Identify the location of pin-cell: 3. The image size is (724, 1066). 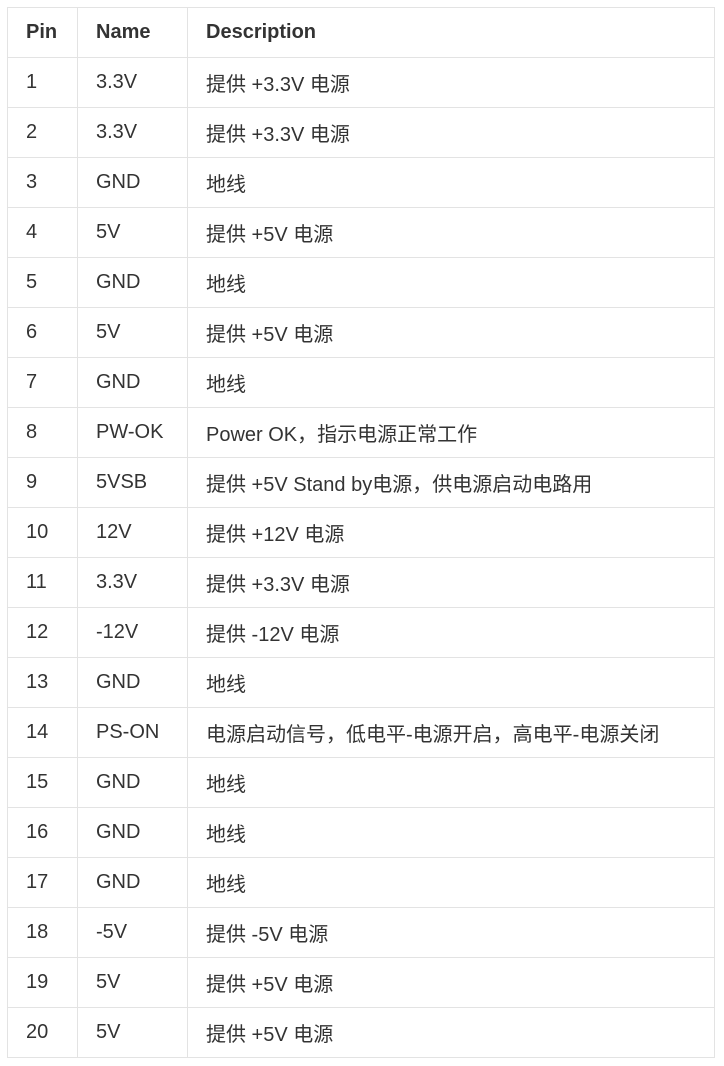
(42, 182).